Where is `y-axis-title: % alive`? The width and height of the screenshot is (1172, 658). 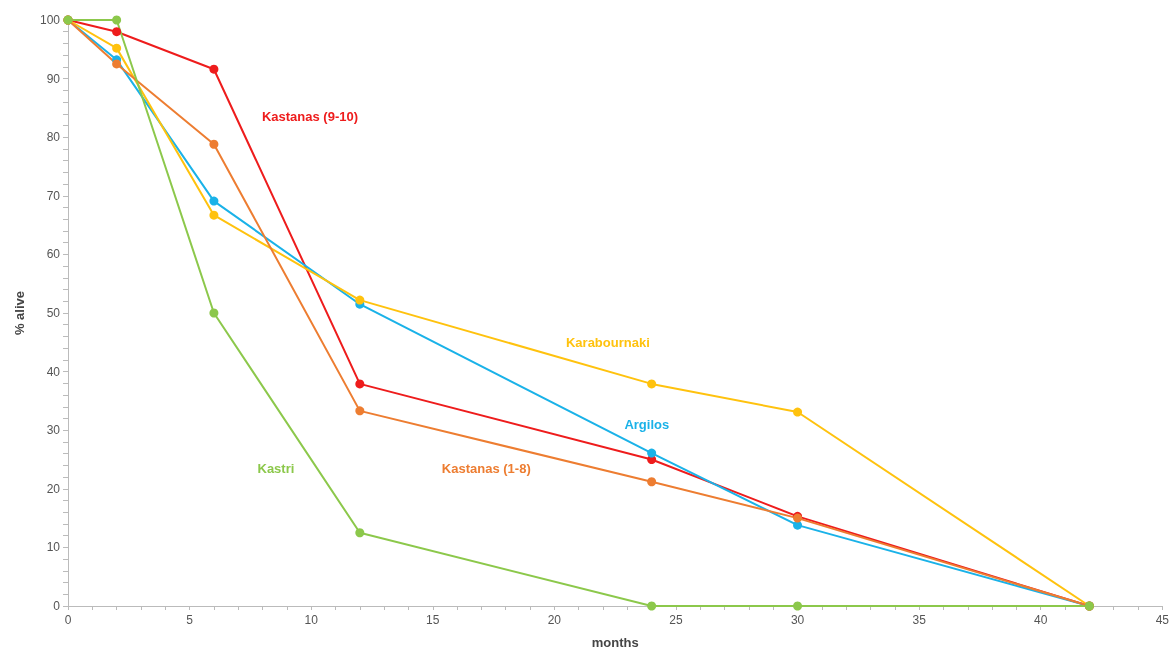 y-axis-title: % alive is located at coordinates (19, 313).